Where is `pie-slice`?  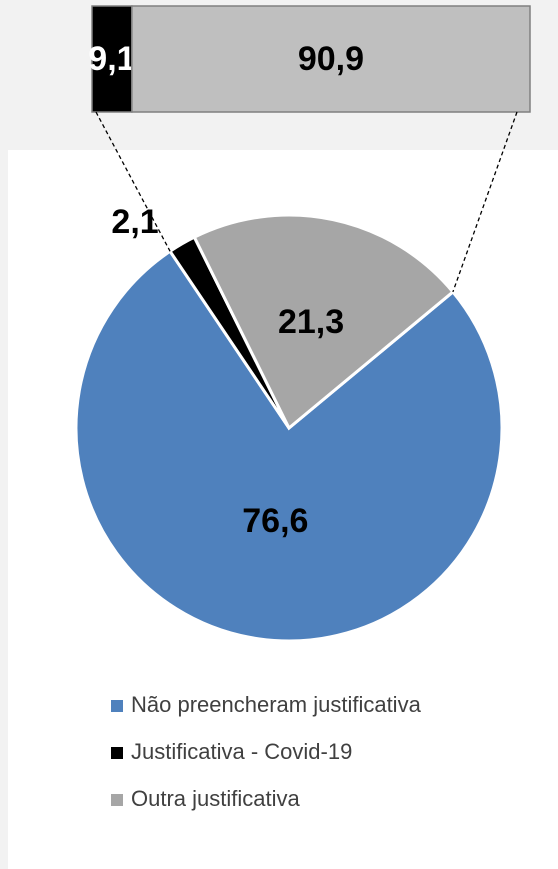
pie-slice is located at coordinates (323, 322).